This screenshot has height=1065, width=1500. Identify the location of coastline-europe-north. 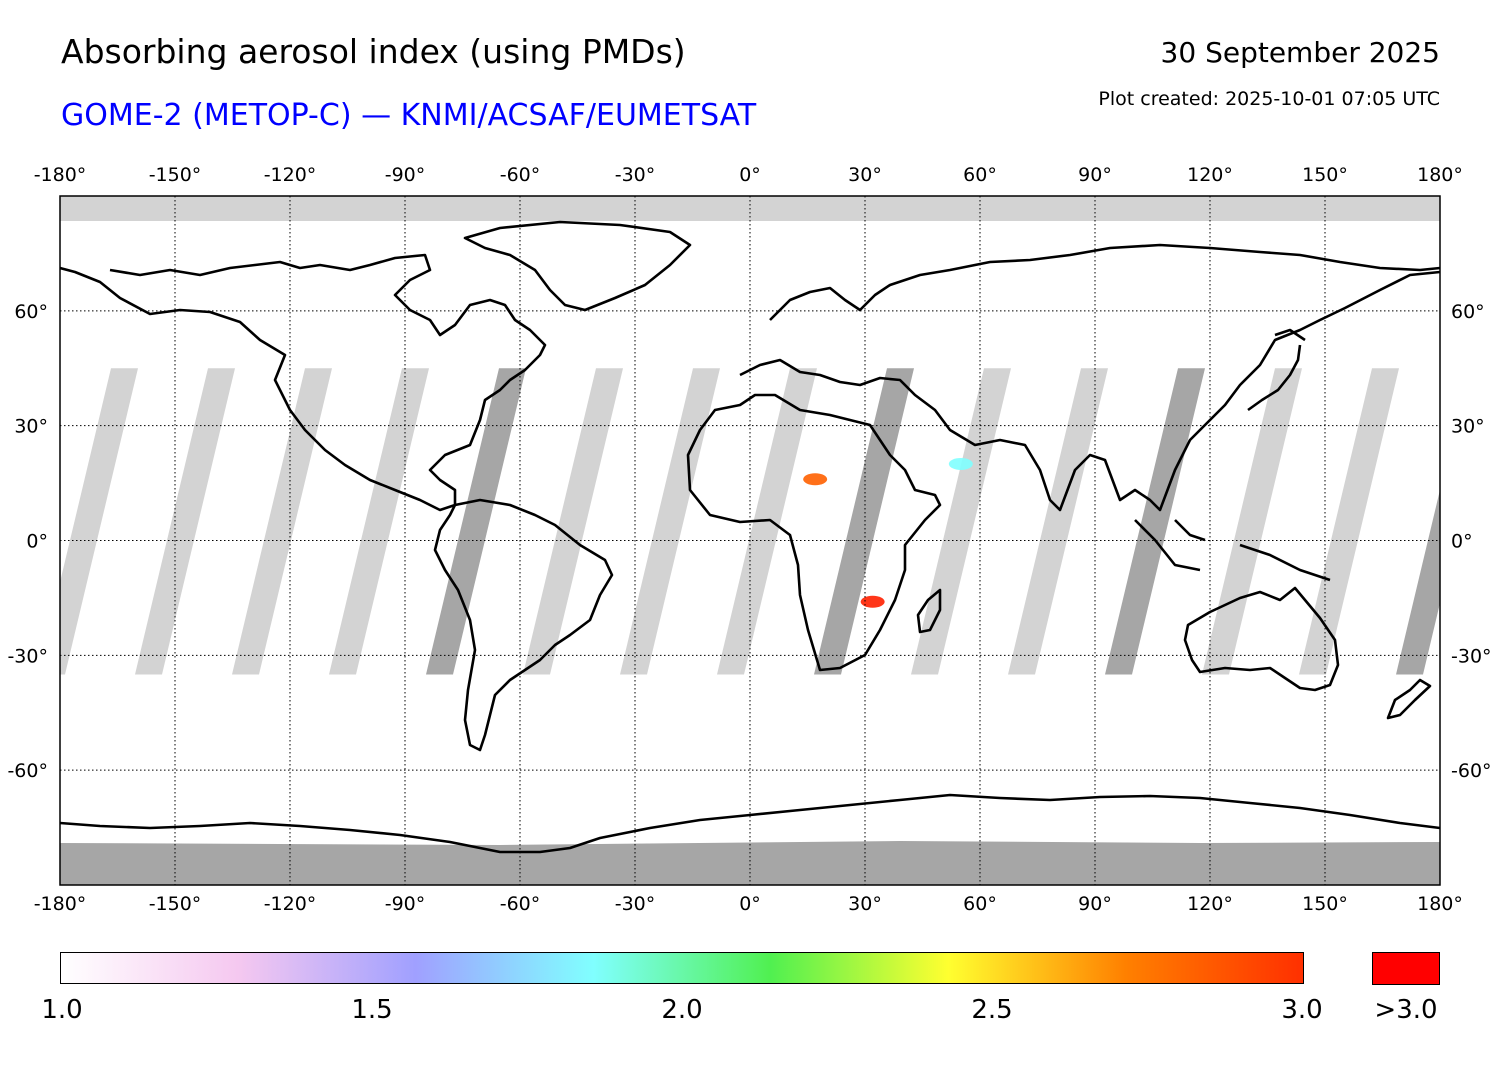
(1104, 282).